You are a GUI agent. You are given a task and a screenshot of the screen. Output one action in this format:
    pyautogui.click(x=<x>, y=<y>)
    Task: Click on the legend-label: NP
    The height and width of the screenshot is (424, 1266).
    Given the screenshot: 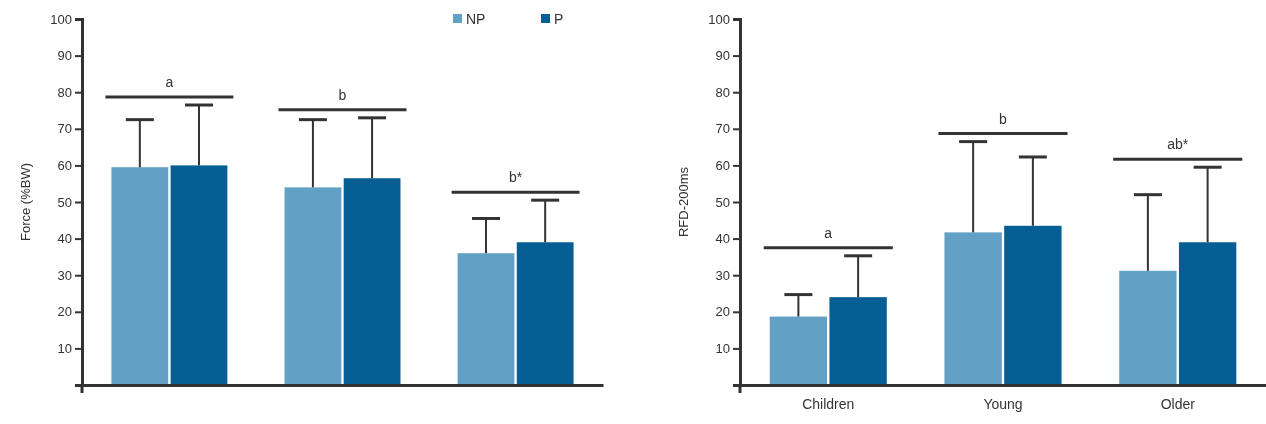 What is the action you would take?
    pyautogui.click(x=476, y=19)
    